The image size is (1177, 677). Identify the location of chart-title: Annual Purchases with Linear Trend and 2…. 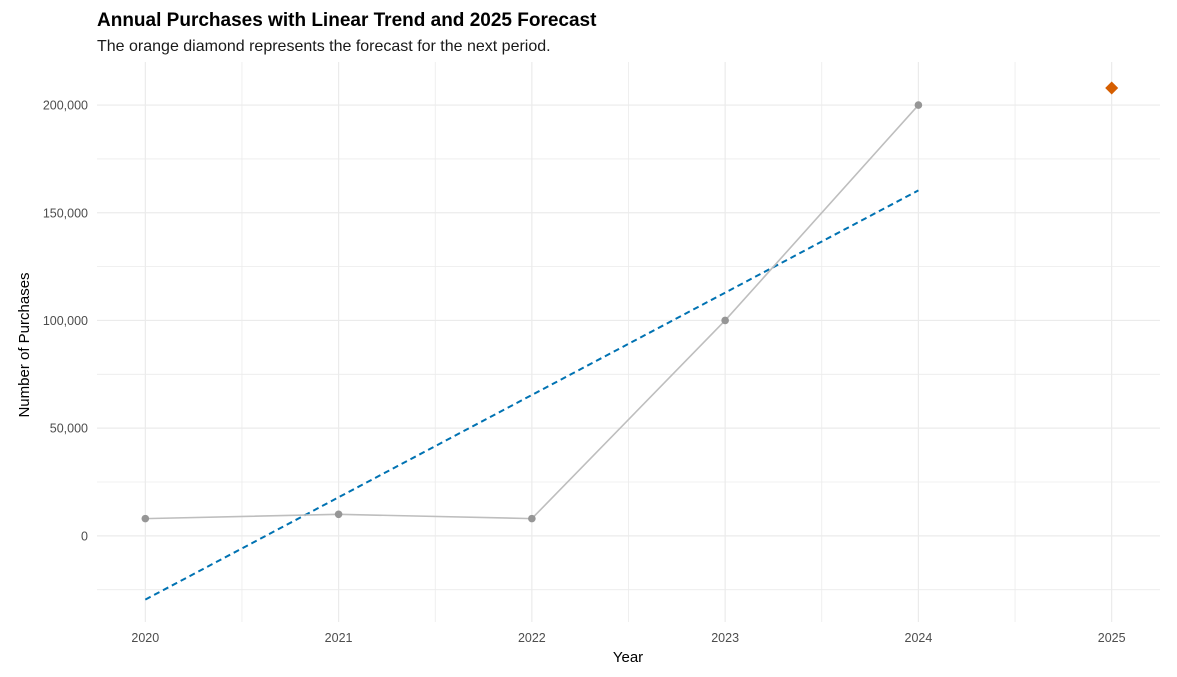
(347, 20).